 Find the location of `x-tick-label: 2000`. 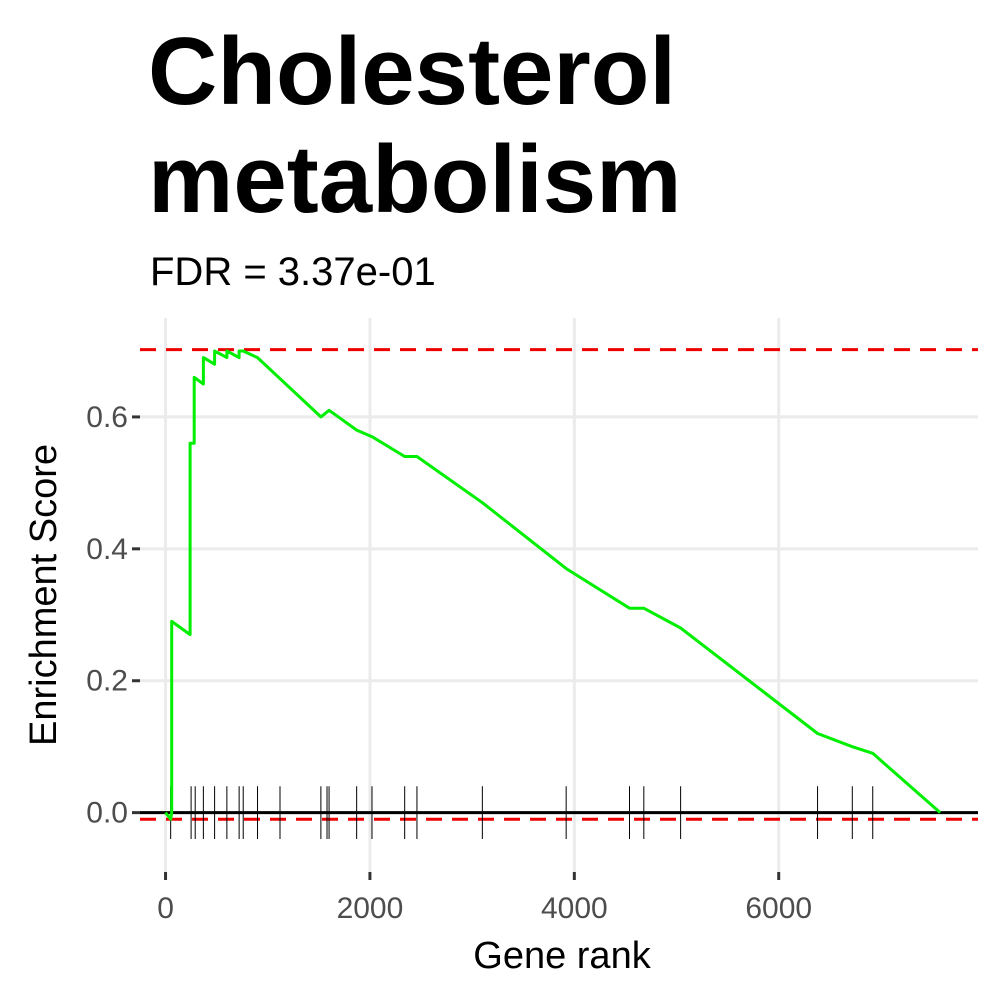

x-tick-label: 2000 is located at coordinates (370, 908).